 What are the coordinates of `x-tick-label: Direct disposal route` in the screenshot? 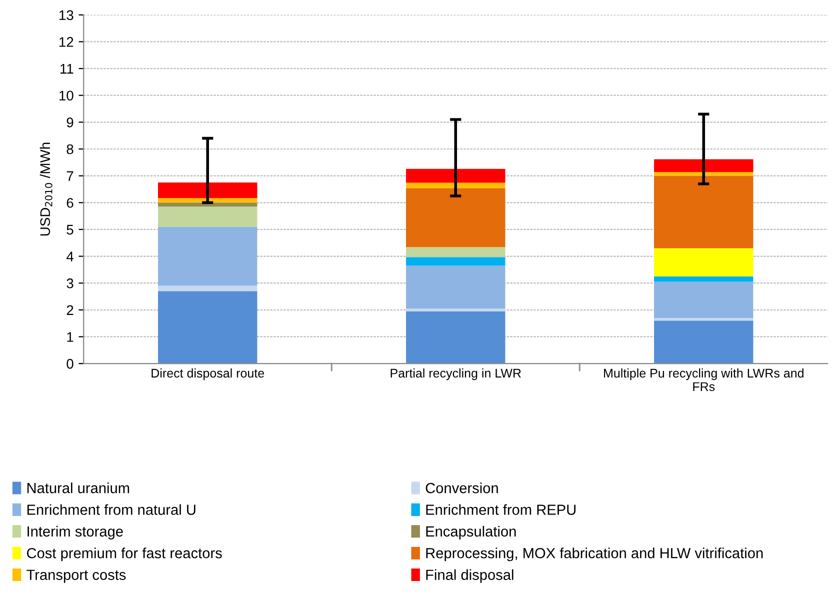 It's located at (208, 374).